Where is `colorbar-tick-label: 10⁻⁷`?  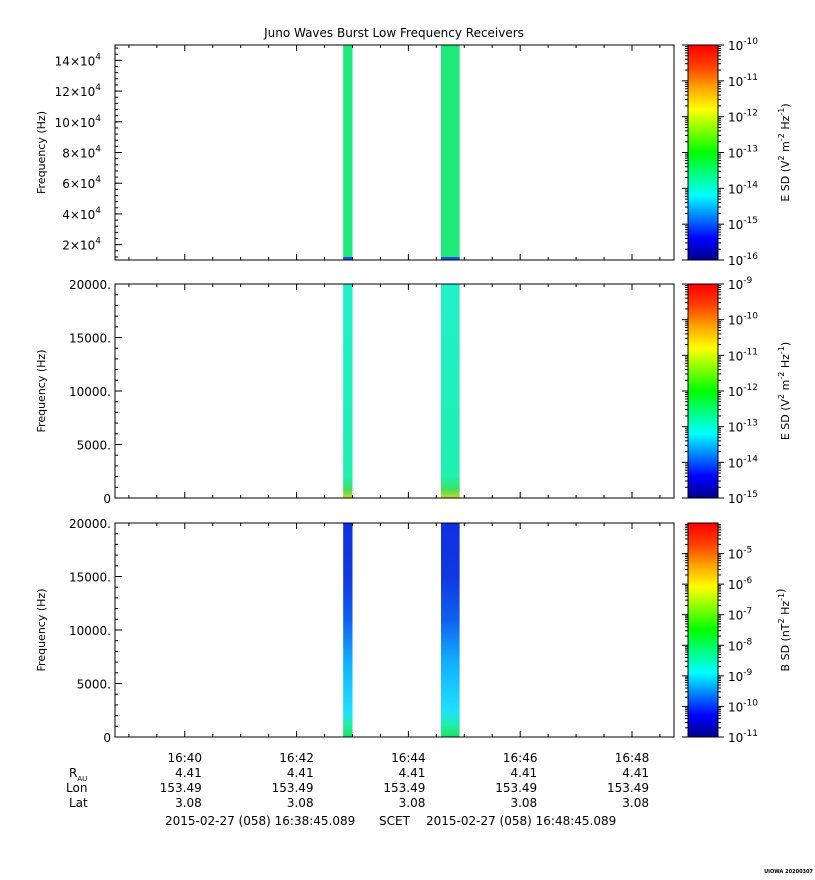 colorbar-tick-label: 10⁻⁷ is located at coordinates (740, 615).